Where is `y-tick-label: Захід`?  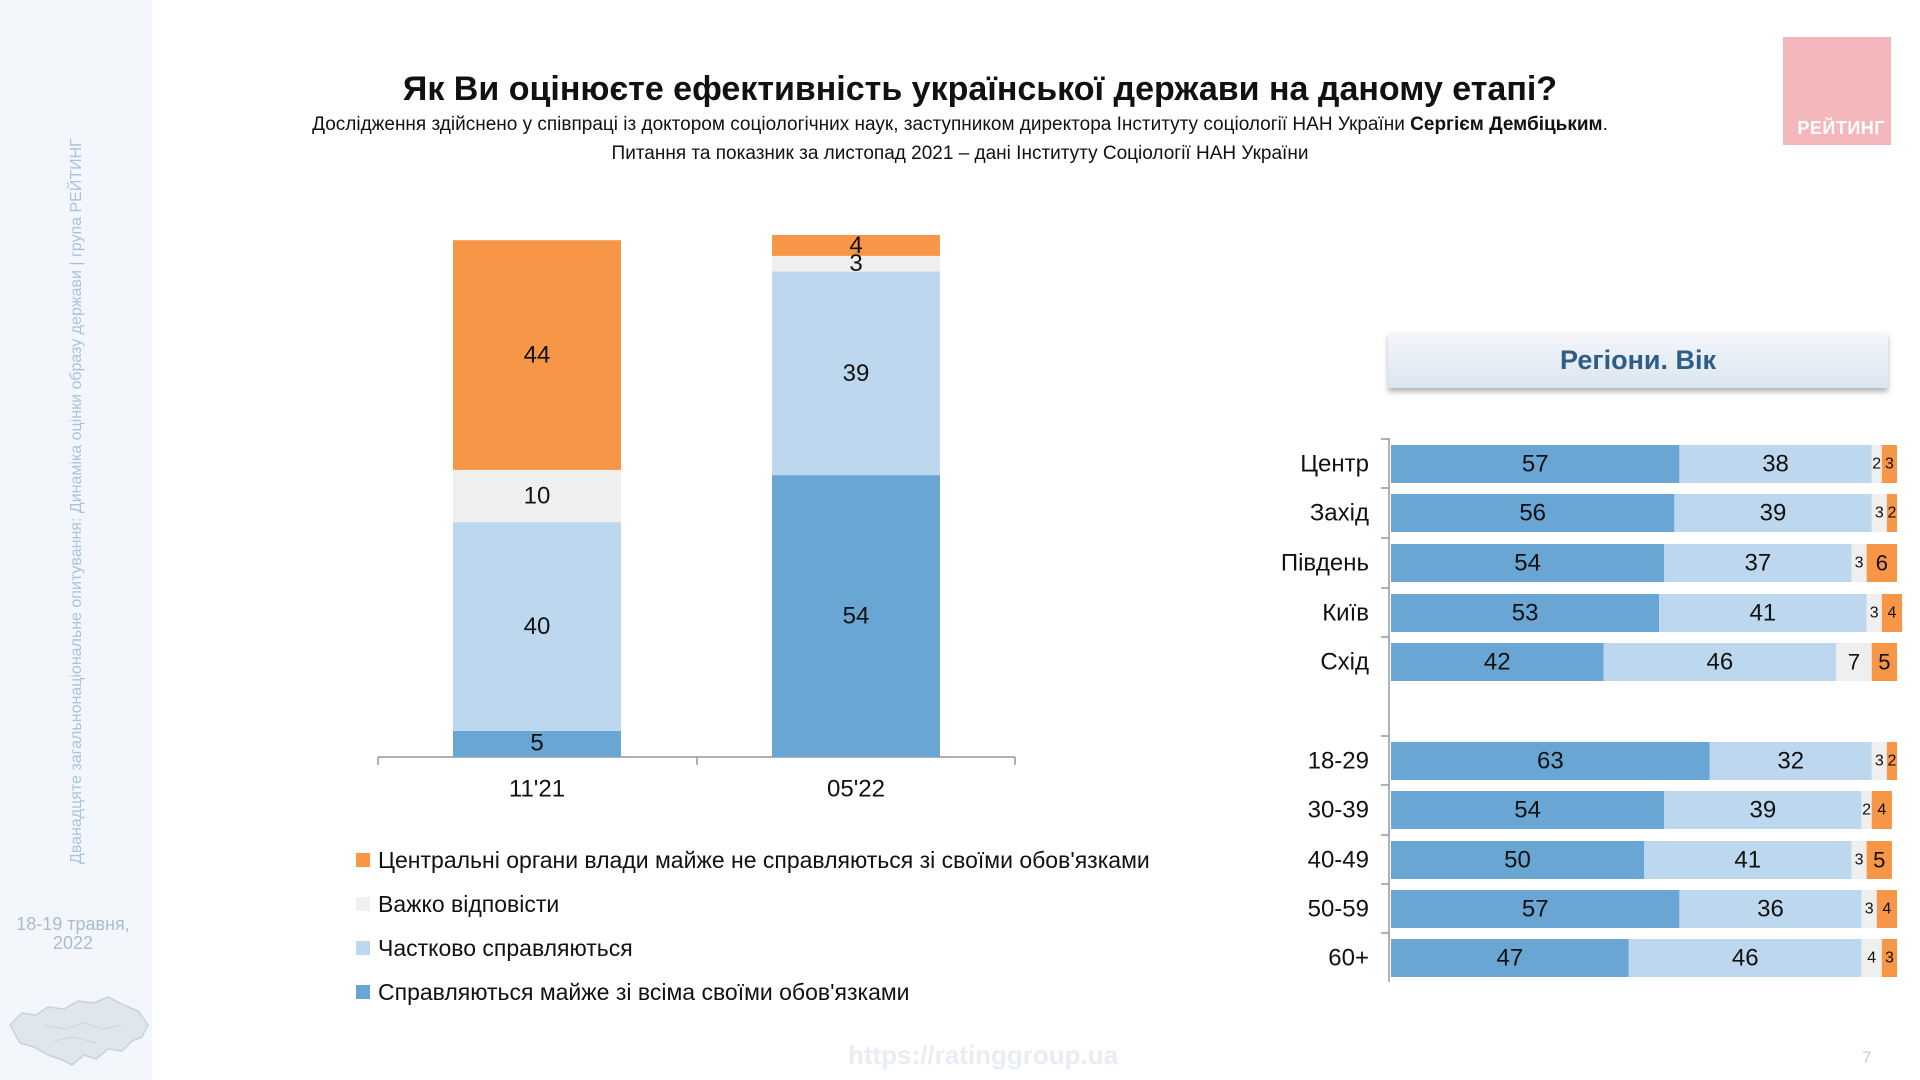
y-tick-label: Захід is located at coordinates (1339, 513).